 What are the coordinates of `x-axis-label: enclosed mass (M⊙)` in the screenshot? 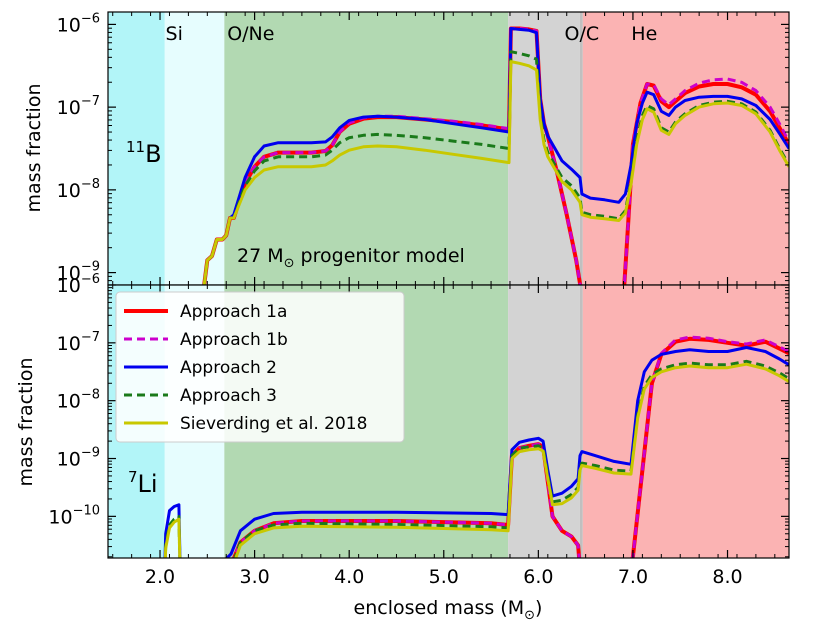 It's located at (448, 610).